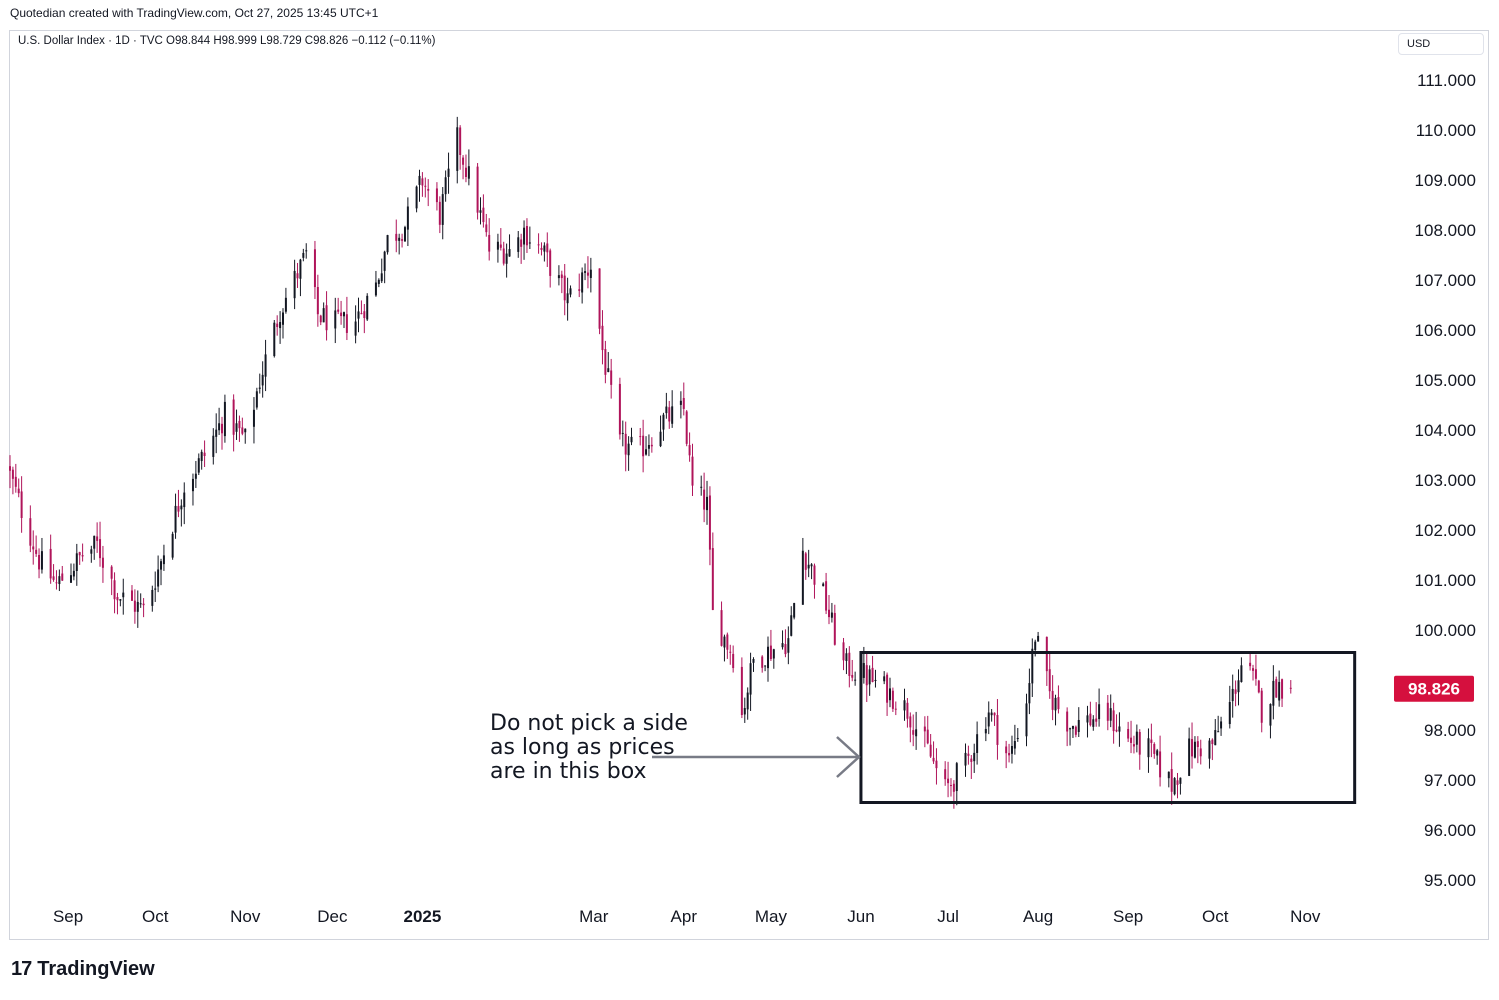 This screenshot has height=1000, width=1499. I want to click on tradingview-logo: 17 TradingView, so click(83, 969).